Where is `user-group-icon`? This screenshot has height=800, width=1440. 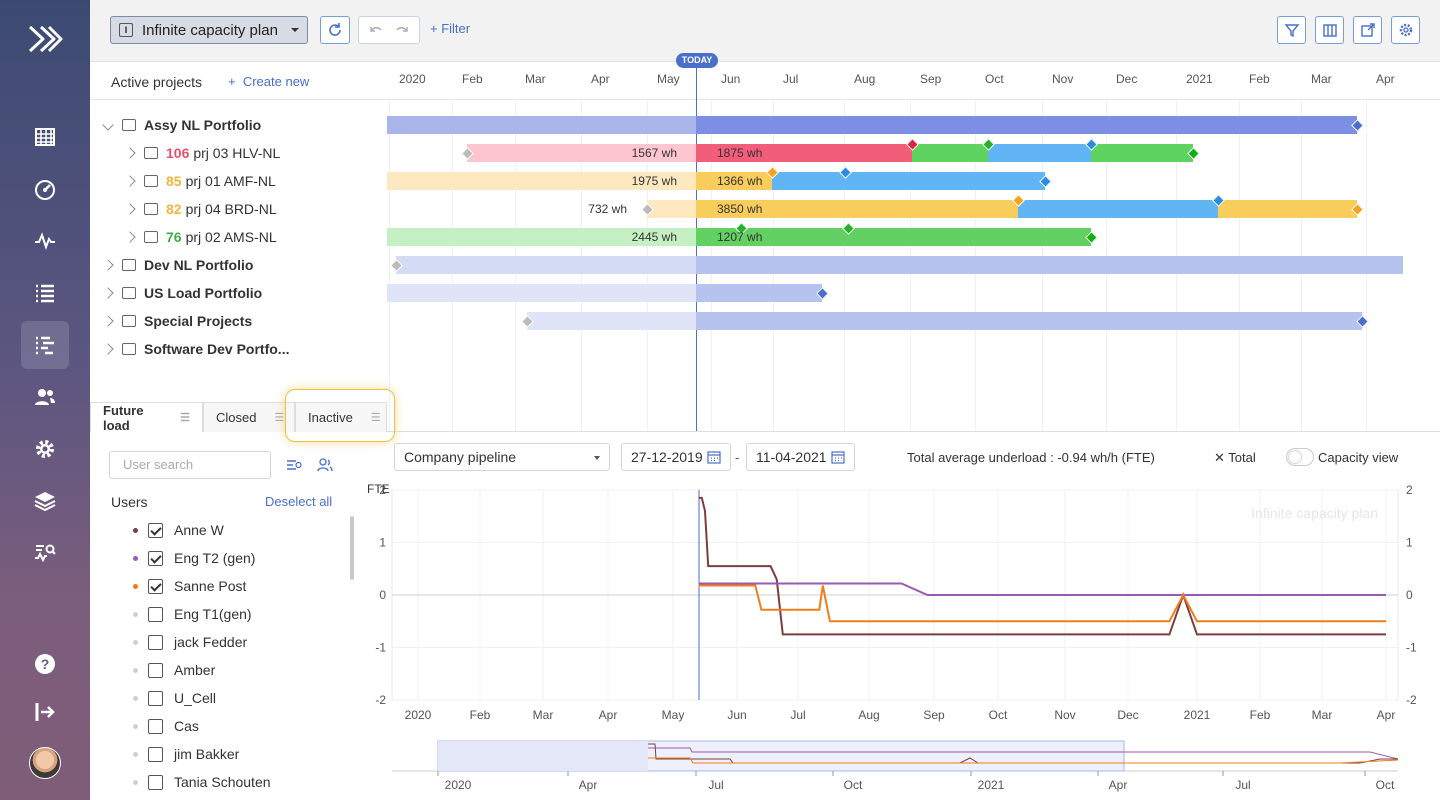 user-group-icon is located at coordinates (325, 465).